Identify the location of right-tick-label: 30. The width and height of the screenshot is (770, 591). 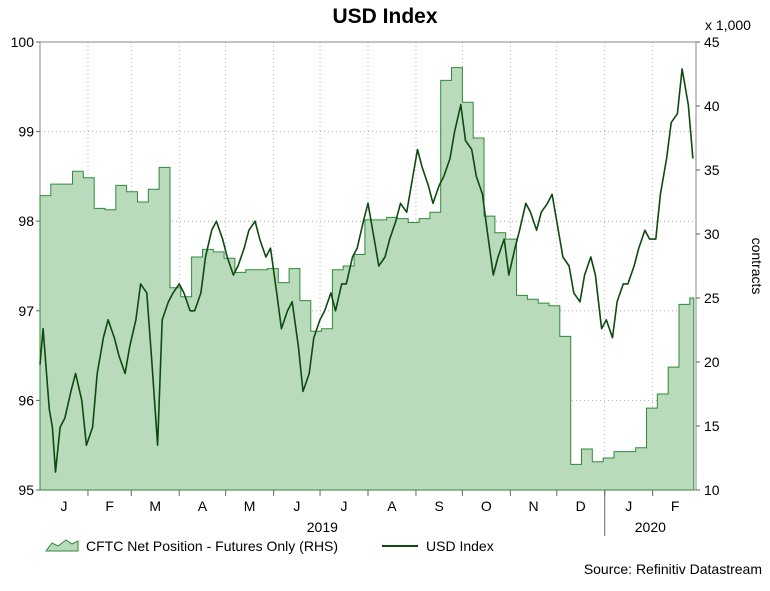
(712, 234).